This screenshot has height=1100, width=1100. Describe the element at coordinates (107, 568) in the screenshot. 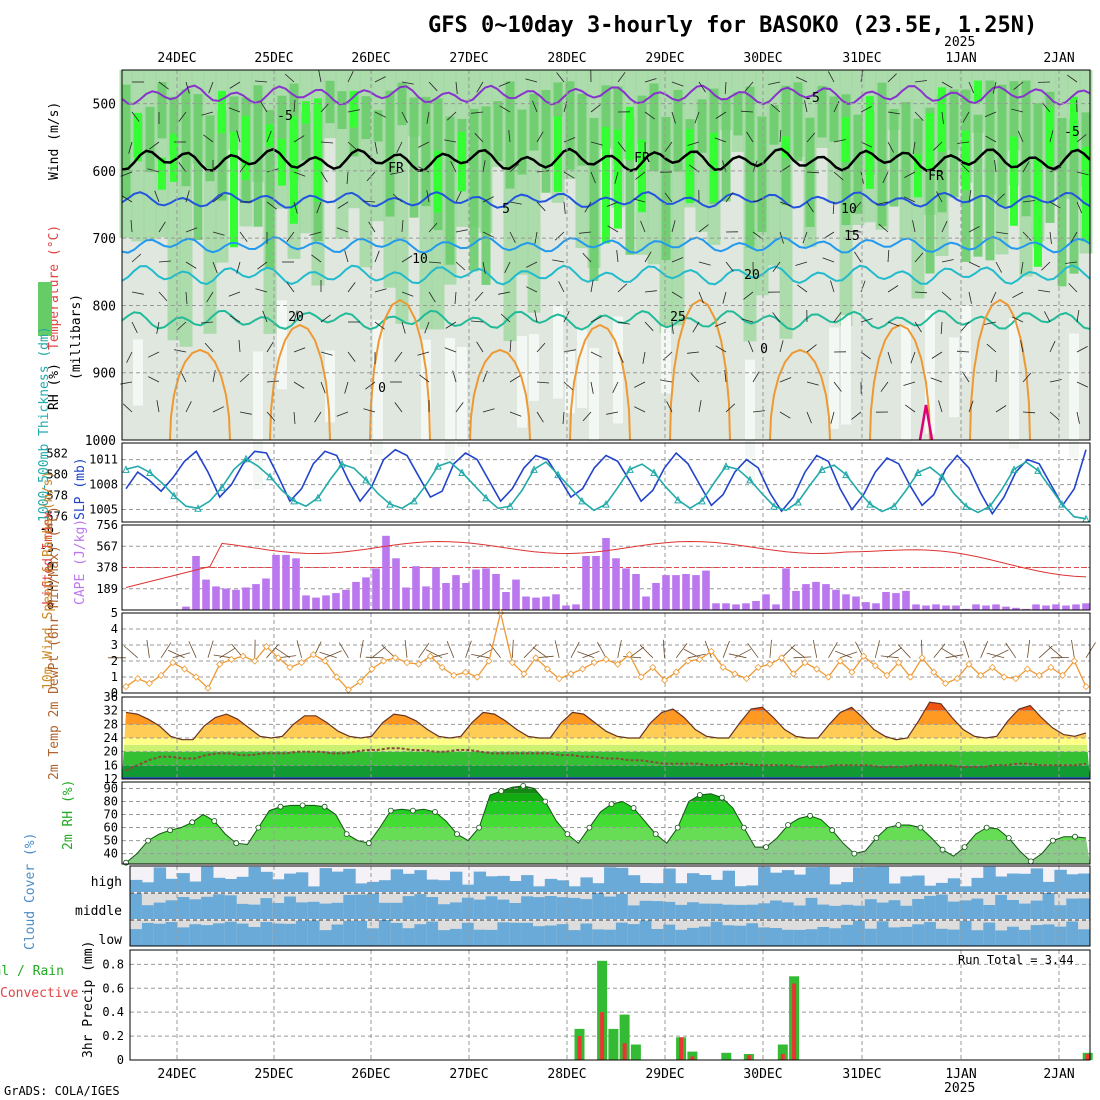

I see `cape-tick-2: 378` at that location.